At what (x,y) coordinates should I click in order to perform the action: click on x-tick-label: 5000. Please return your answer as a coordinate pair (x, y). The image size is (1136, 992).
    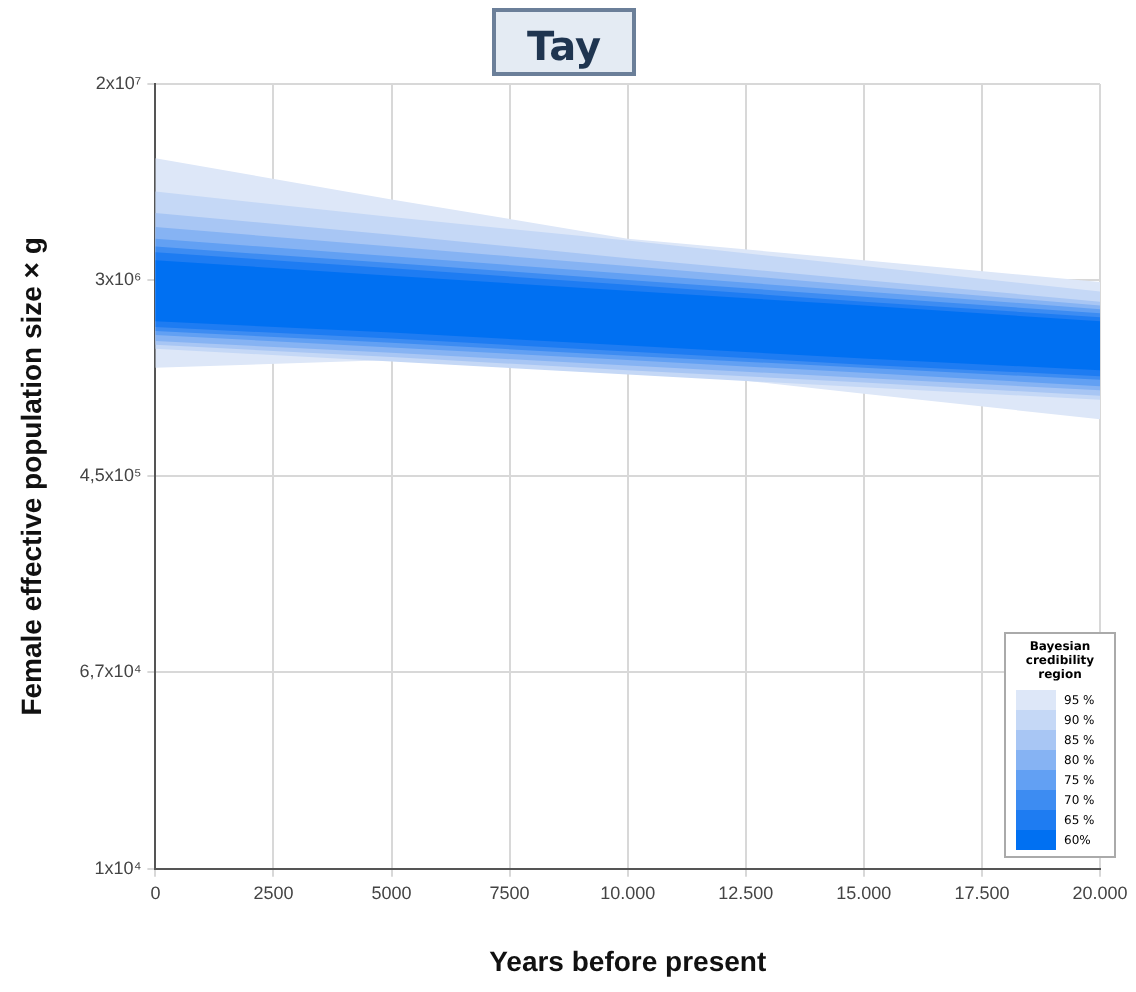
    Looking at the image, I should click on (391, 892).